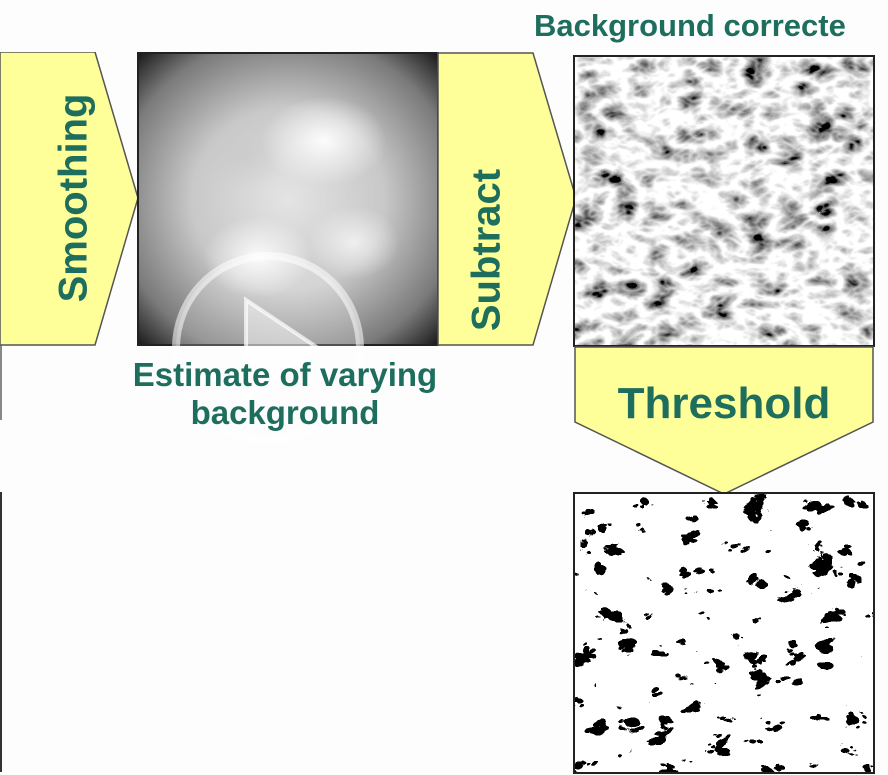 The width and height of the screenshot is (888, 775). I want to click on estimate-caption: Estimate of varying background, so click(285, 394).